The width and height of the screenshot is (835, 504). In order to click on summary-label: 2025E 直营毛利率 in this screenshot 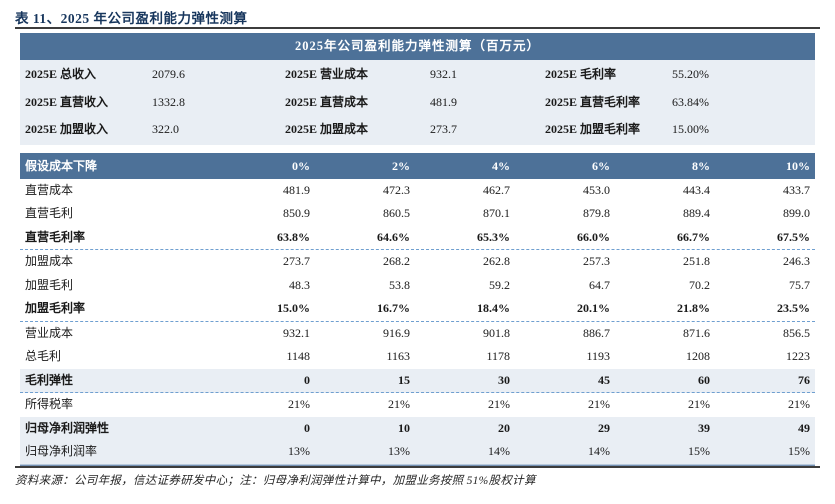, I will do `click(593, 101)`.